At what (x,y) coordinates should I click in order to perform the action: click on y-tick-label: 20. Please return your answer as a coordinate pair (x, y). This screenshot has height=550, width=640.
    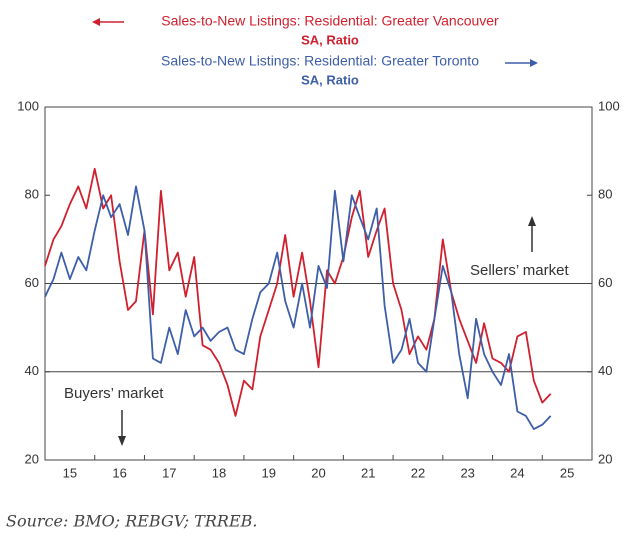
    Looking at the image, I should click on (32, 458).